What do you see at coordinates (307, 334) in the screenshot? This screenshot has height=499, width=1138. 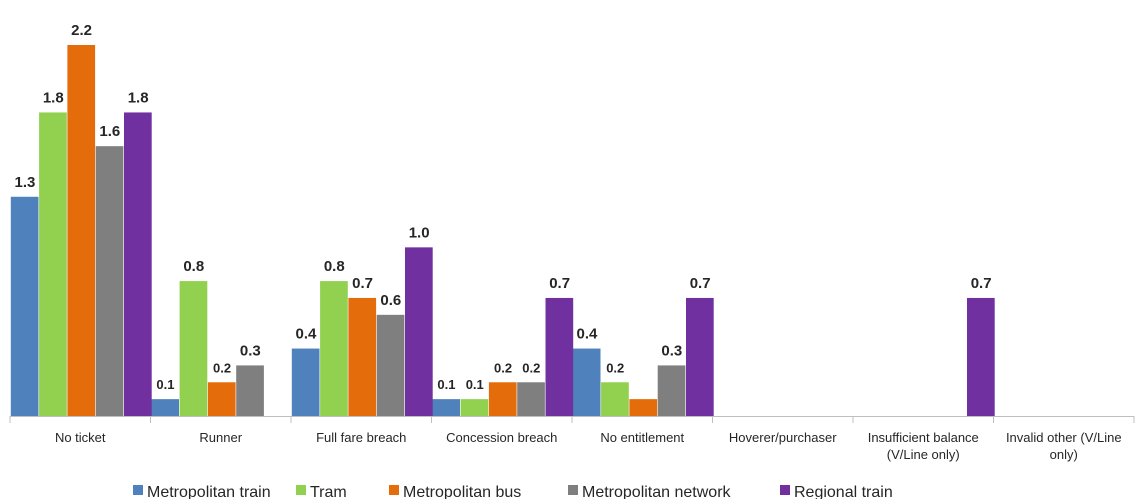 I see `data-label-metropolitan-train-full-fare-breach: 0.4` at bounding box center [307, 334].